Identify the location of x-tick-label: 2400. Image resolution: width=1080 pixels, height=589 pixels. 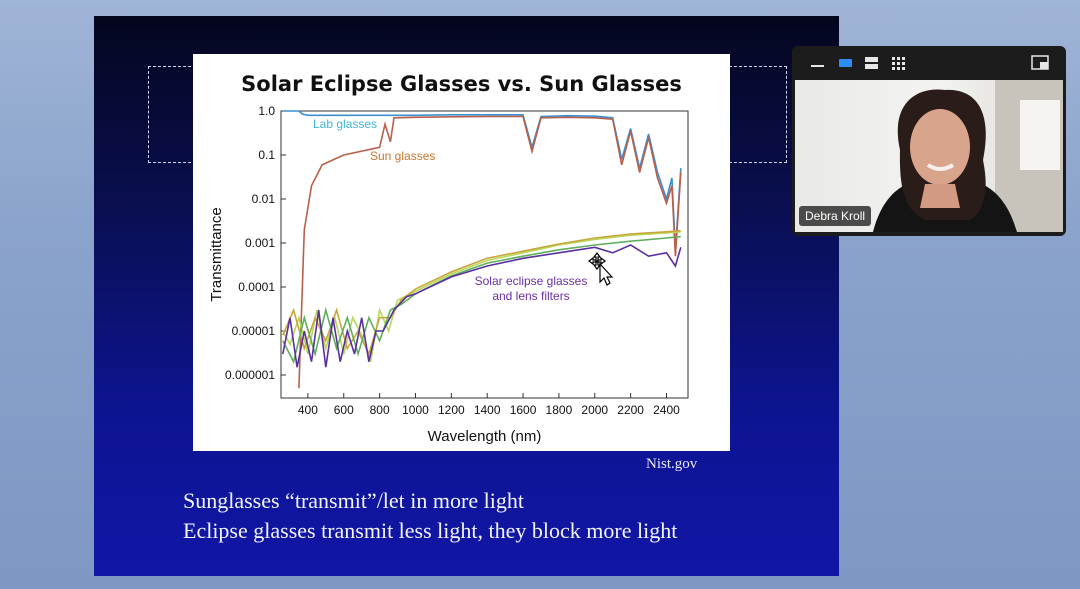
(666, 410).